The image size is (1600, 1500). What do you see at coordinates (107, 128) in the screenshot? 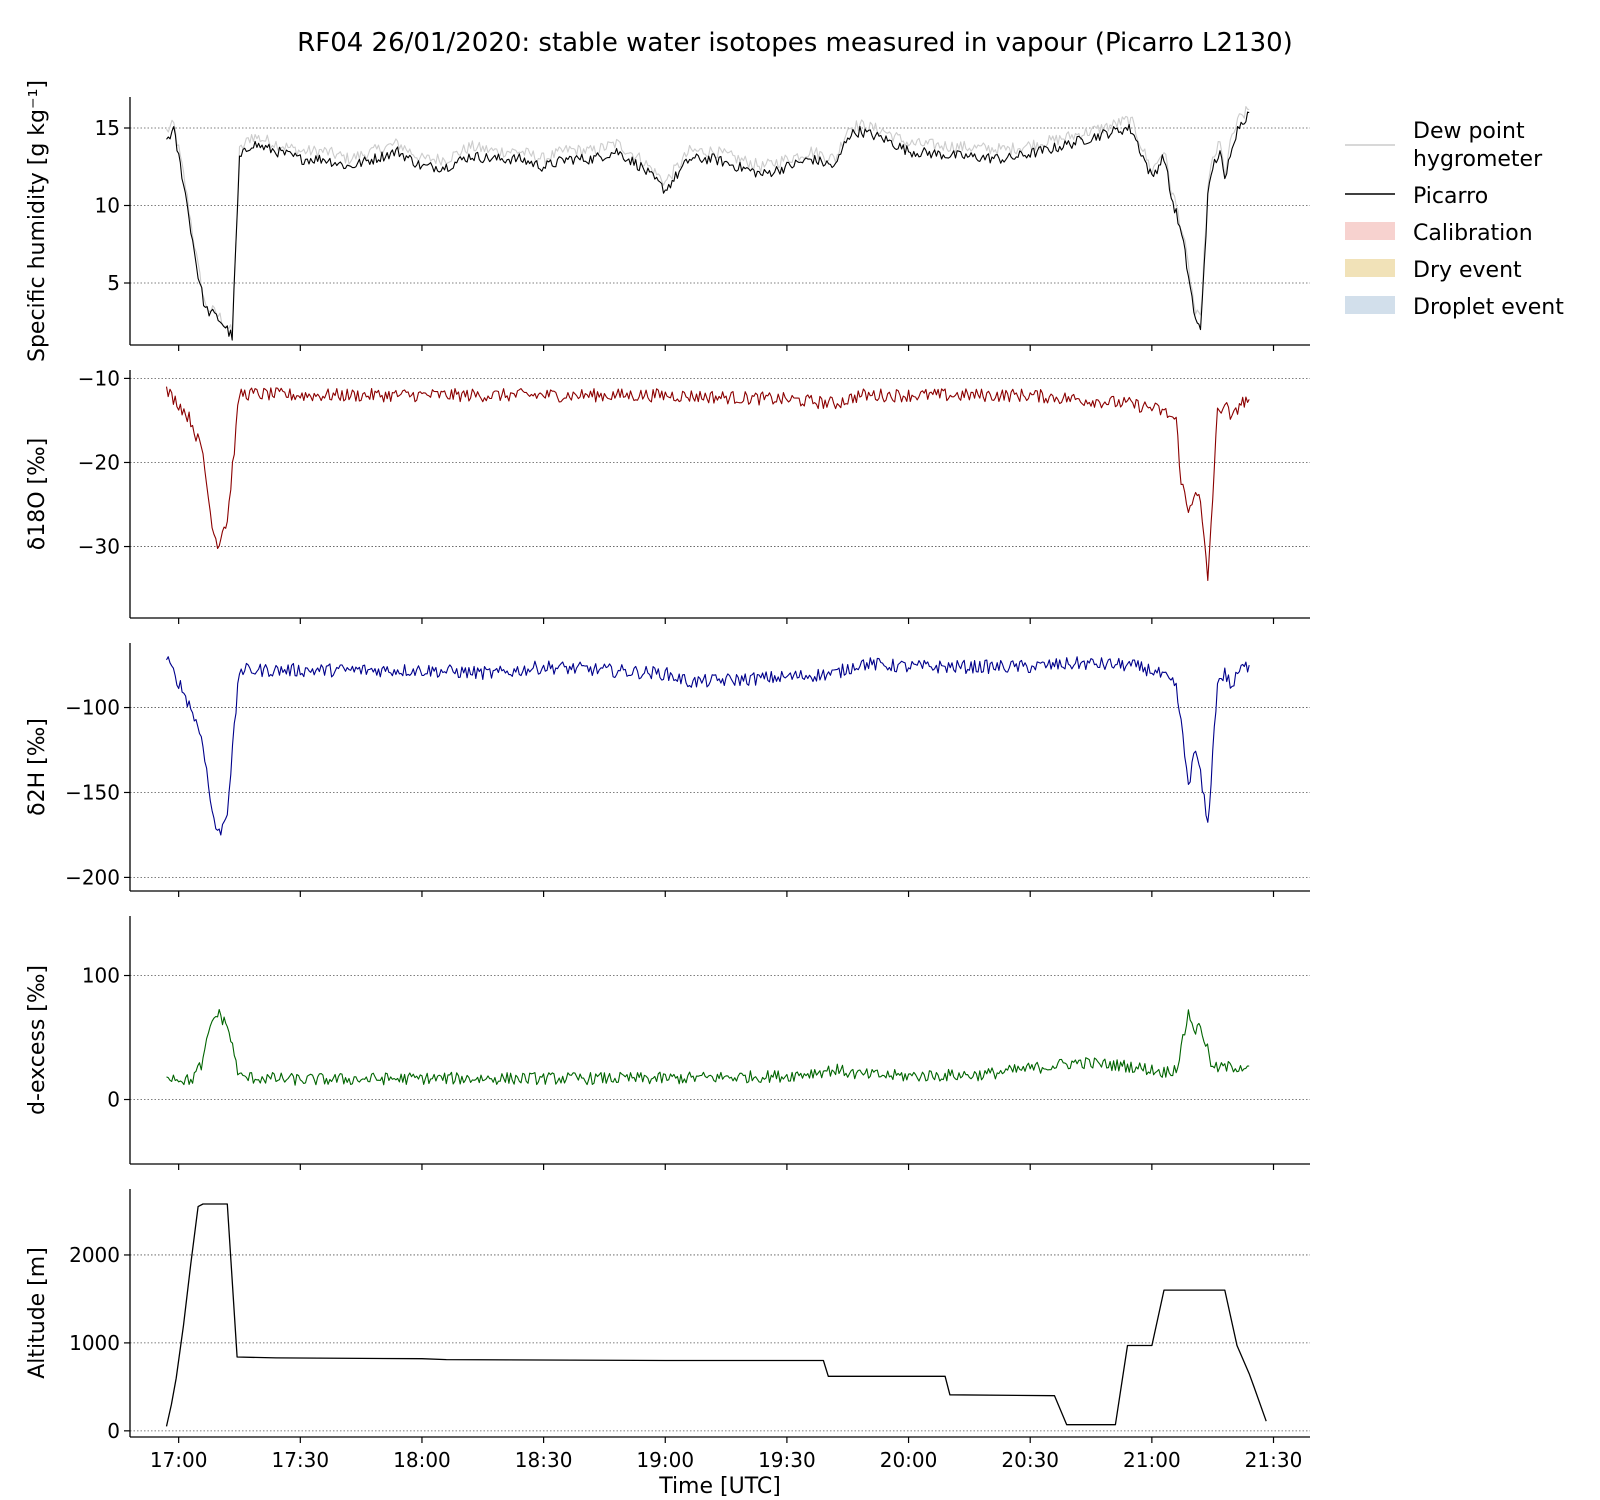
I see `y-tick-label: 15` at bounding box center [107, 128].